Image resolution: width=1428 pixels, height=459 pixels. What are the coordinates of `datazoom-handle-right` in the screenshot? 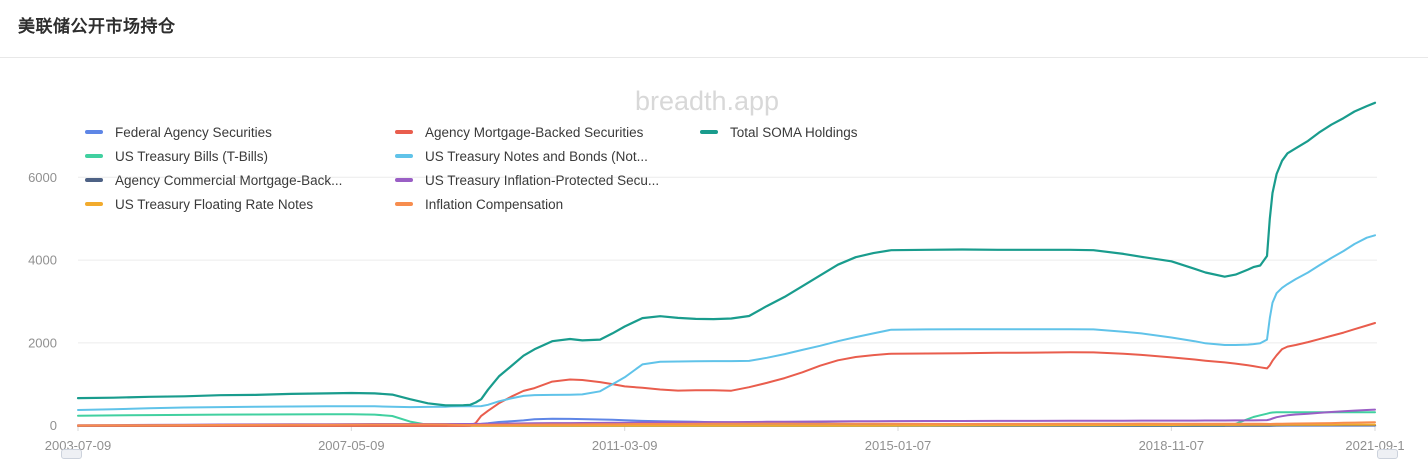 It's located at (1387, 454).